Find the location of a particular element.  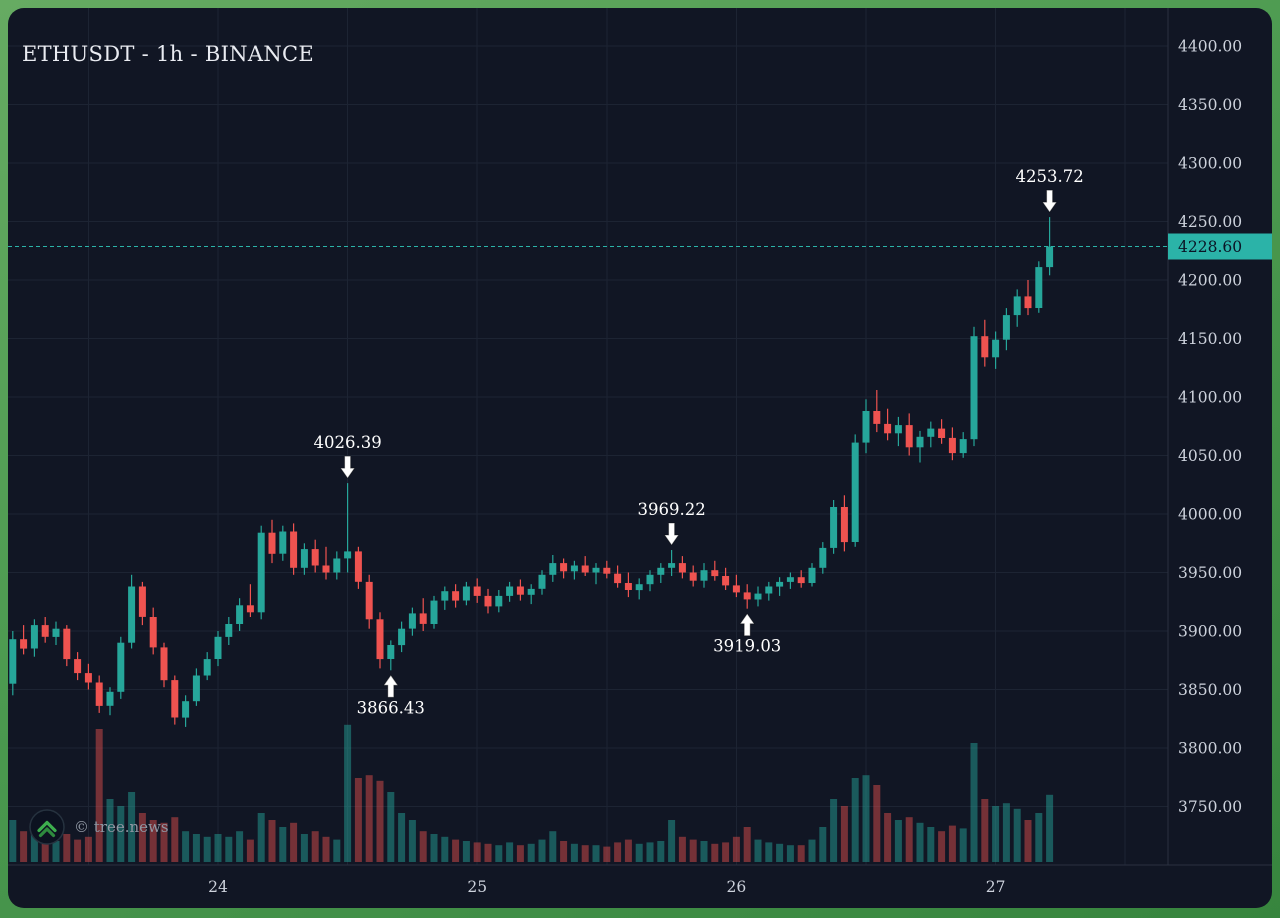

time-axis: 24 25 26 27 is located at coordinates (640, 880).